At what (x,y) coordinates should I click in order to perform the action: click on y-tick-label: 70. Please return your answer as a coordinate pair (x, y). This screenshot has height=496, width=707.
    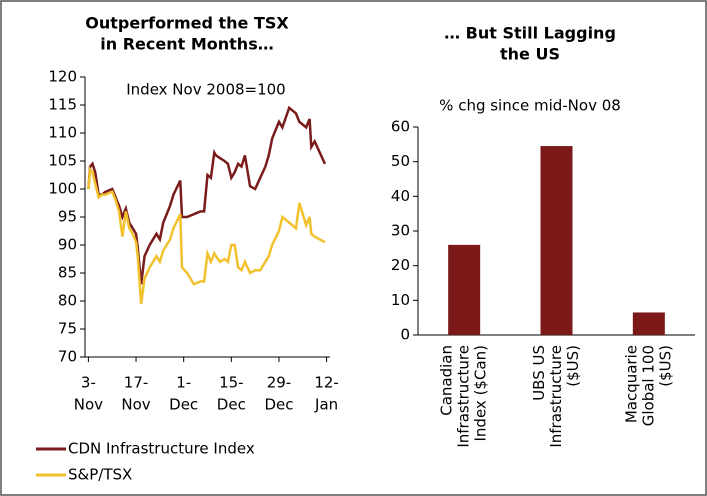
    Looking at the image, I should click on (67, 357).